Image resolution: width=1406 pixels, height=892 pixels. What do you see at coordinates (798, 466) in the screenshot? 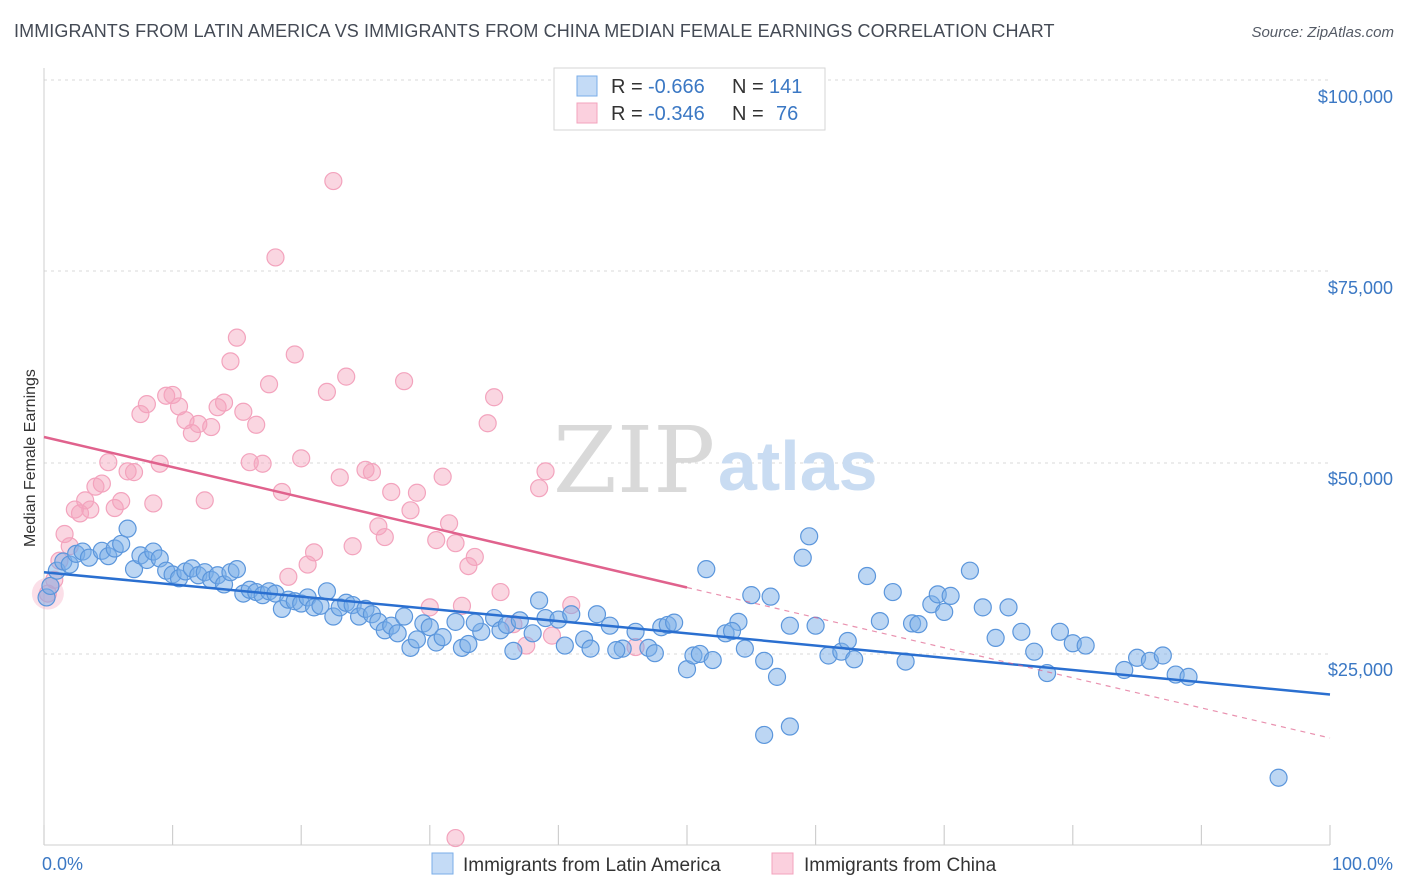
I see `watermark-atlas: atlas` at bounding box center [798, 466].